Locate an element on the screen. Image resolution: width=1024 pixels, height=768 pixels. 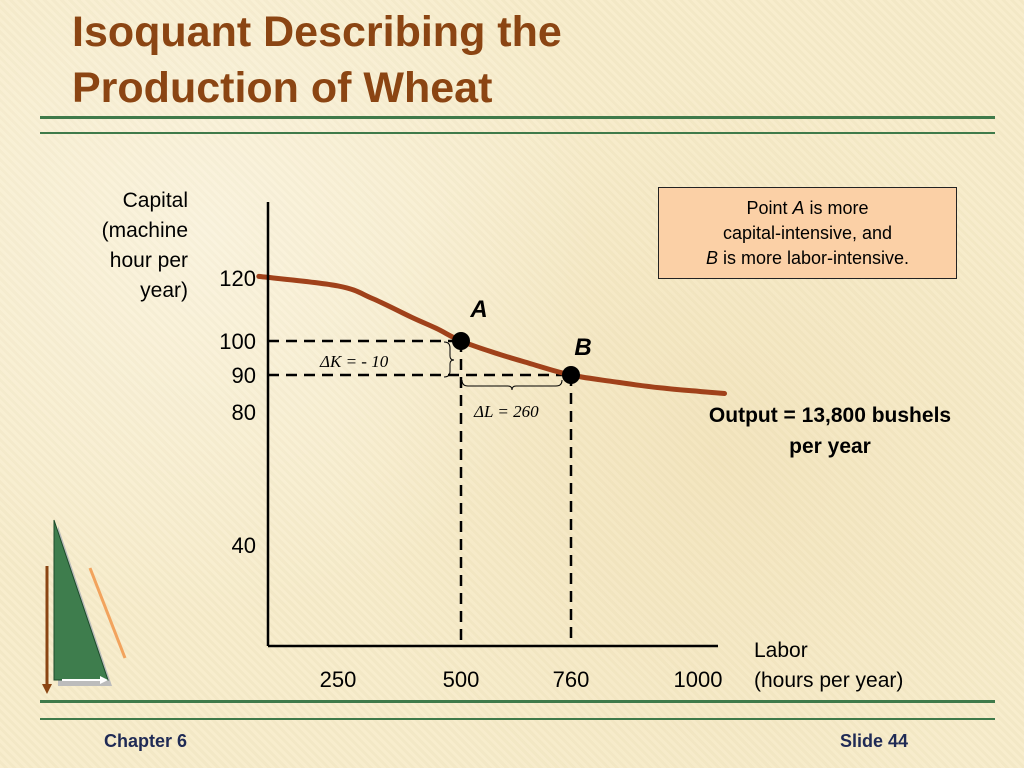
note-text: Point is located at coordinates (769, 208).